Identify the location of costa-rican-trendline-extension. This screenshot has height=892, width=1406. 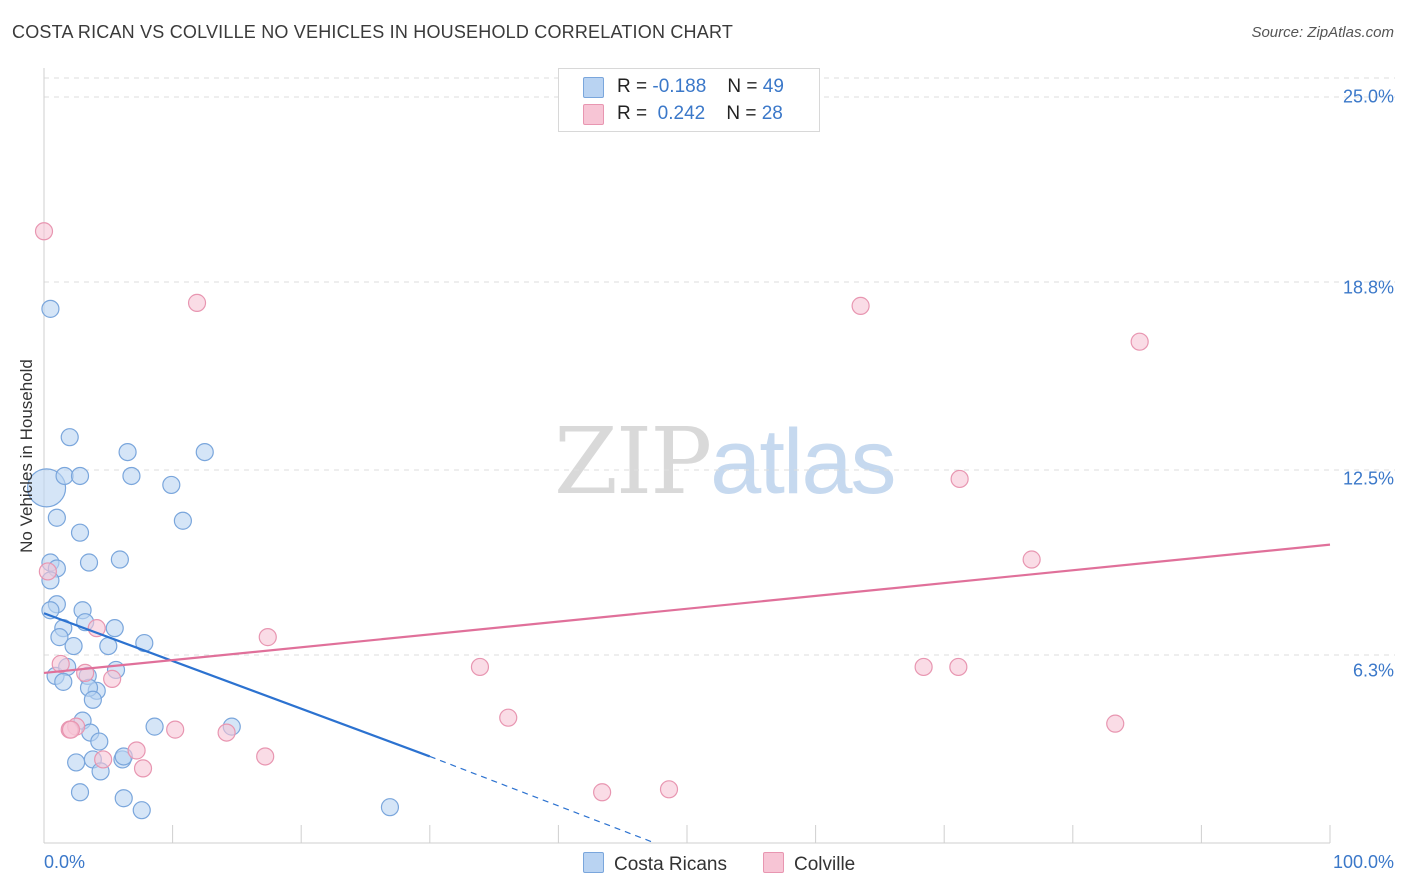
(542, 799).